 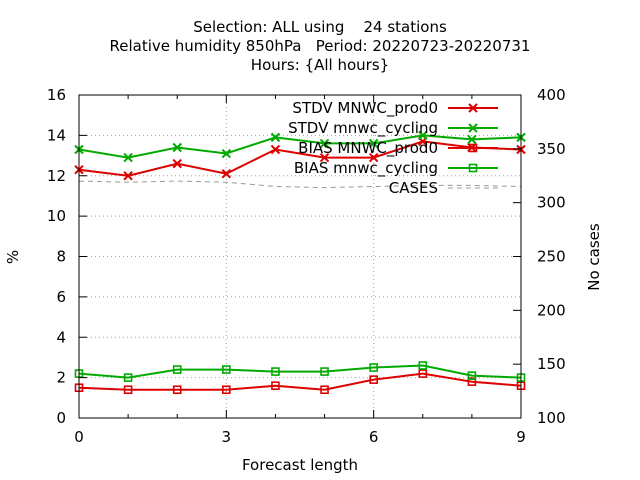 I want to click on legend-label: BIAS mnwc_cycling, so click(x=366, y=168).